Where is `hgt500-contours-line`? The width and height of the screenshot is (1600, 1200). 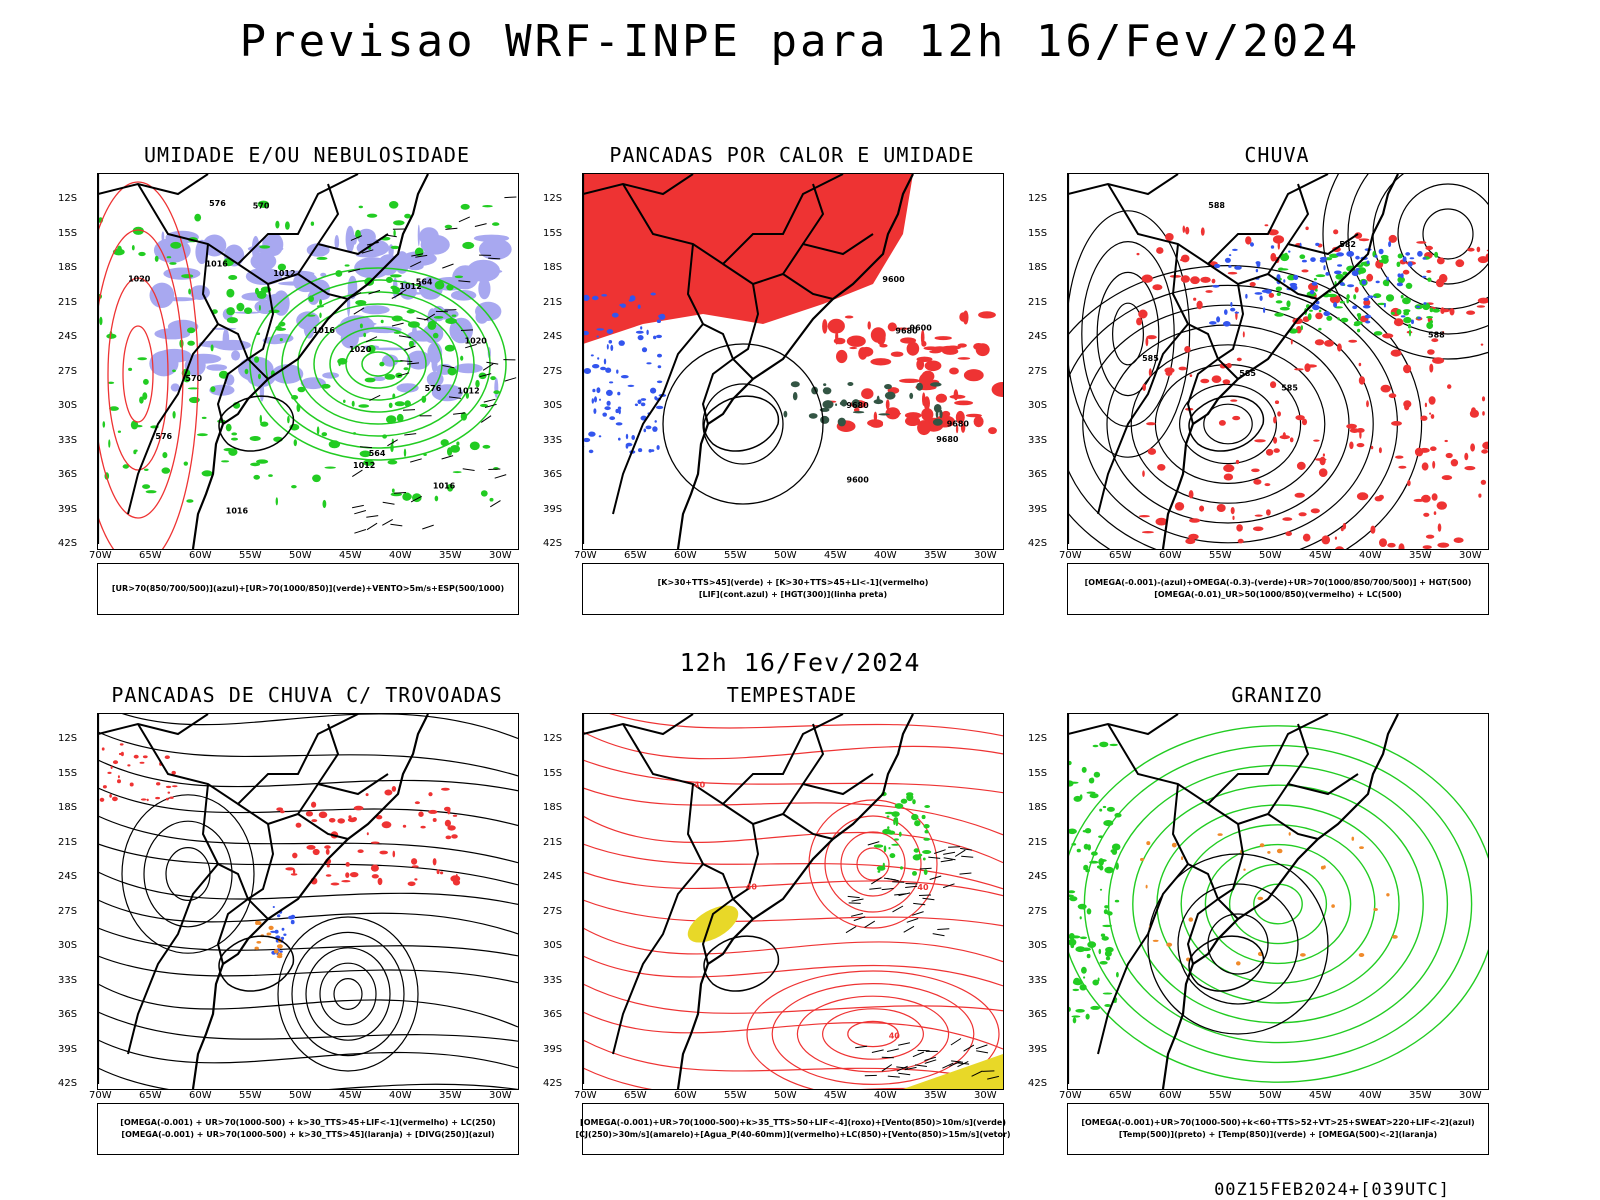
hgt500-contours-line is located at coordinates (1228, 424).